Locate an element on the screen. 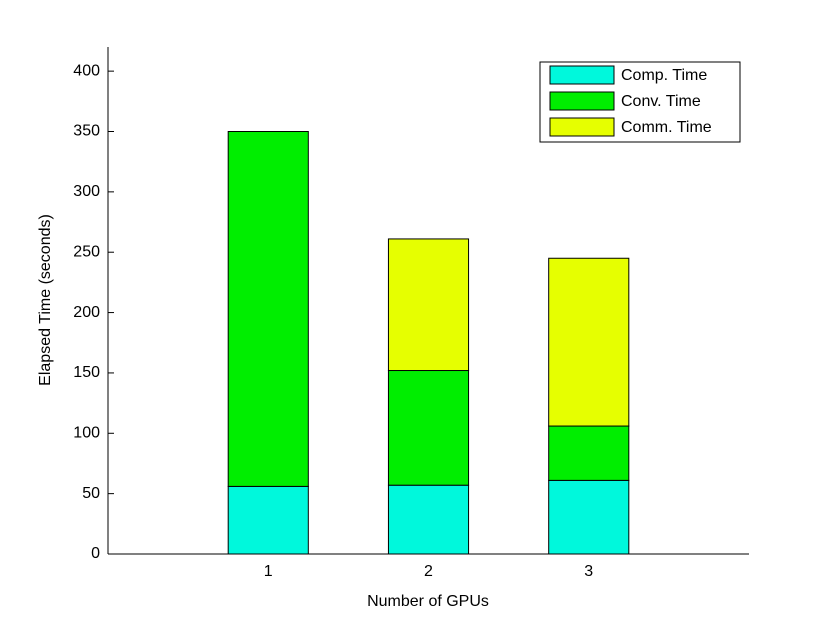 This screenshot has width=830, height=622. y-tick-label: 300 is located at coordinates (86, 191).